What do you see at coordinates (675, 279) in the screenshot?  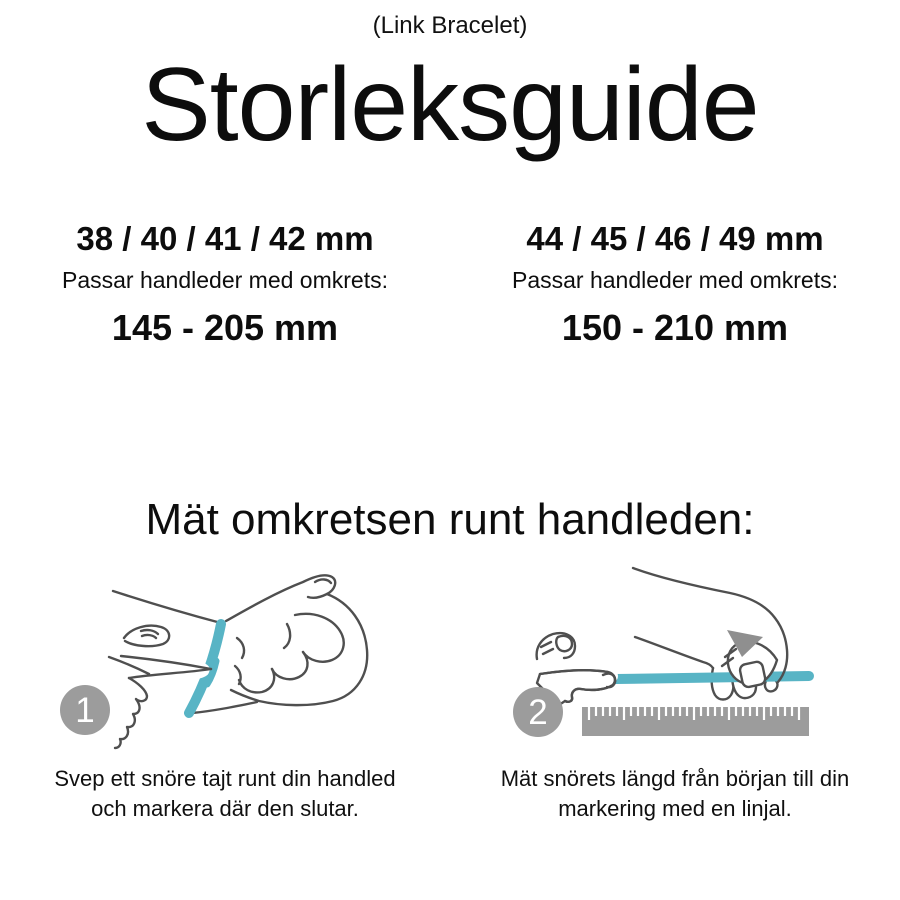 I see `fits-label-large: Passar handleder med omkrets:` at bounding box center [675, 279].